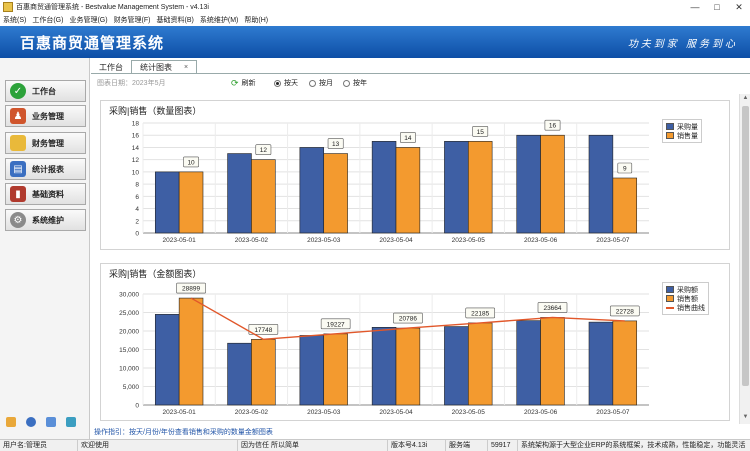 The height and width of the screenshot is (451, 750). I want to click on search-icon, so click(51, 422).